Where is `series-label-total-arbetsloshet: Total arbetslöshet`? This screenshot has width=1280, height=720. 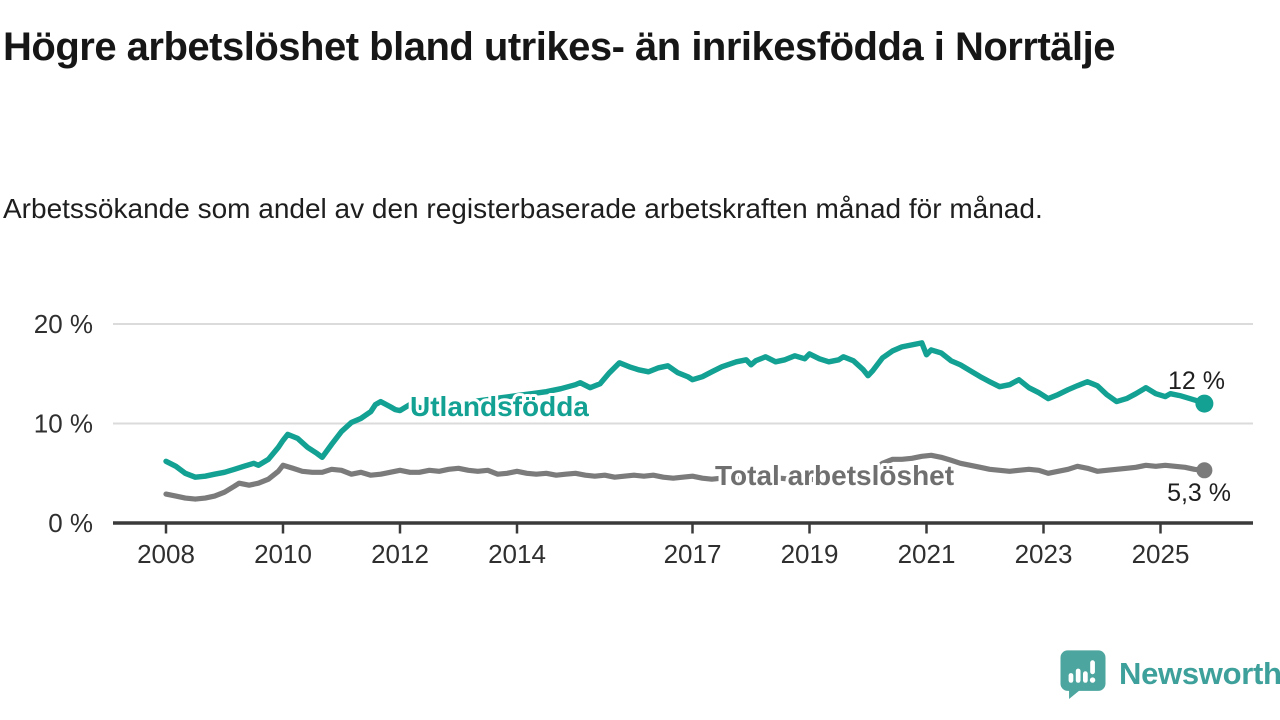 series-label-total-arbetsloshet: Total arbetslöshet is located at coordinates (834, 475).